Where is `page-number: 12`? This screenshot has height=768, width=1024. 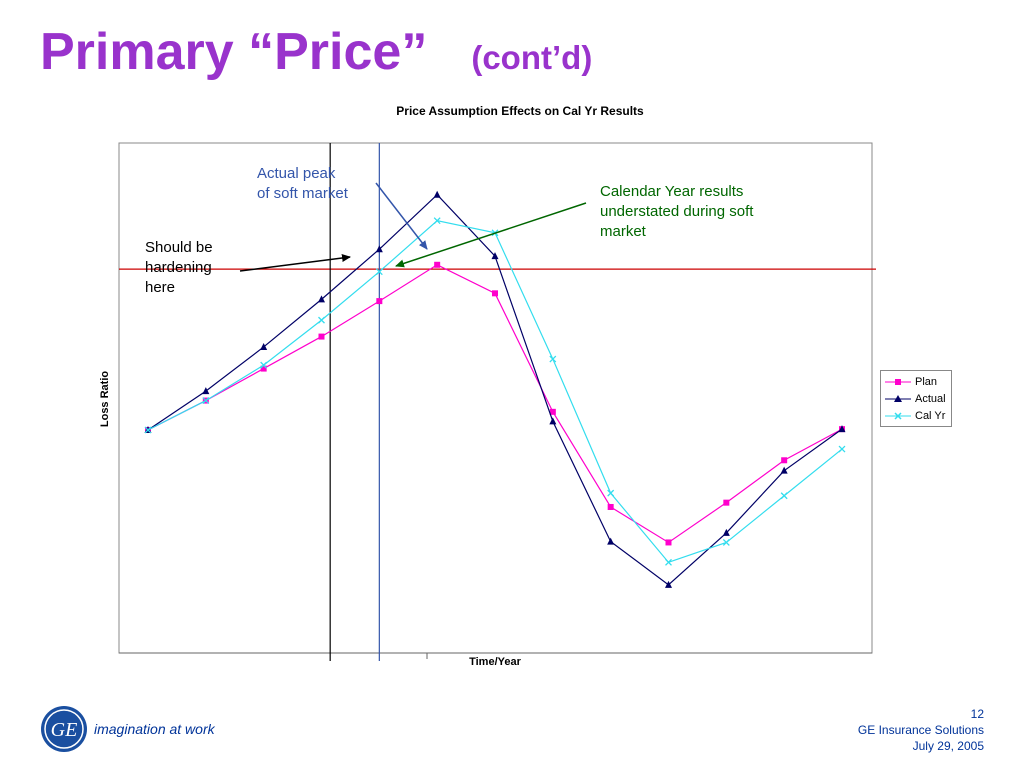
page-number: 12 is located at coordinates (977, 714).